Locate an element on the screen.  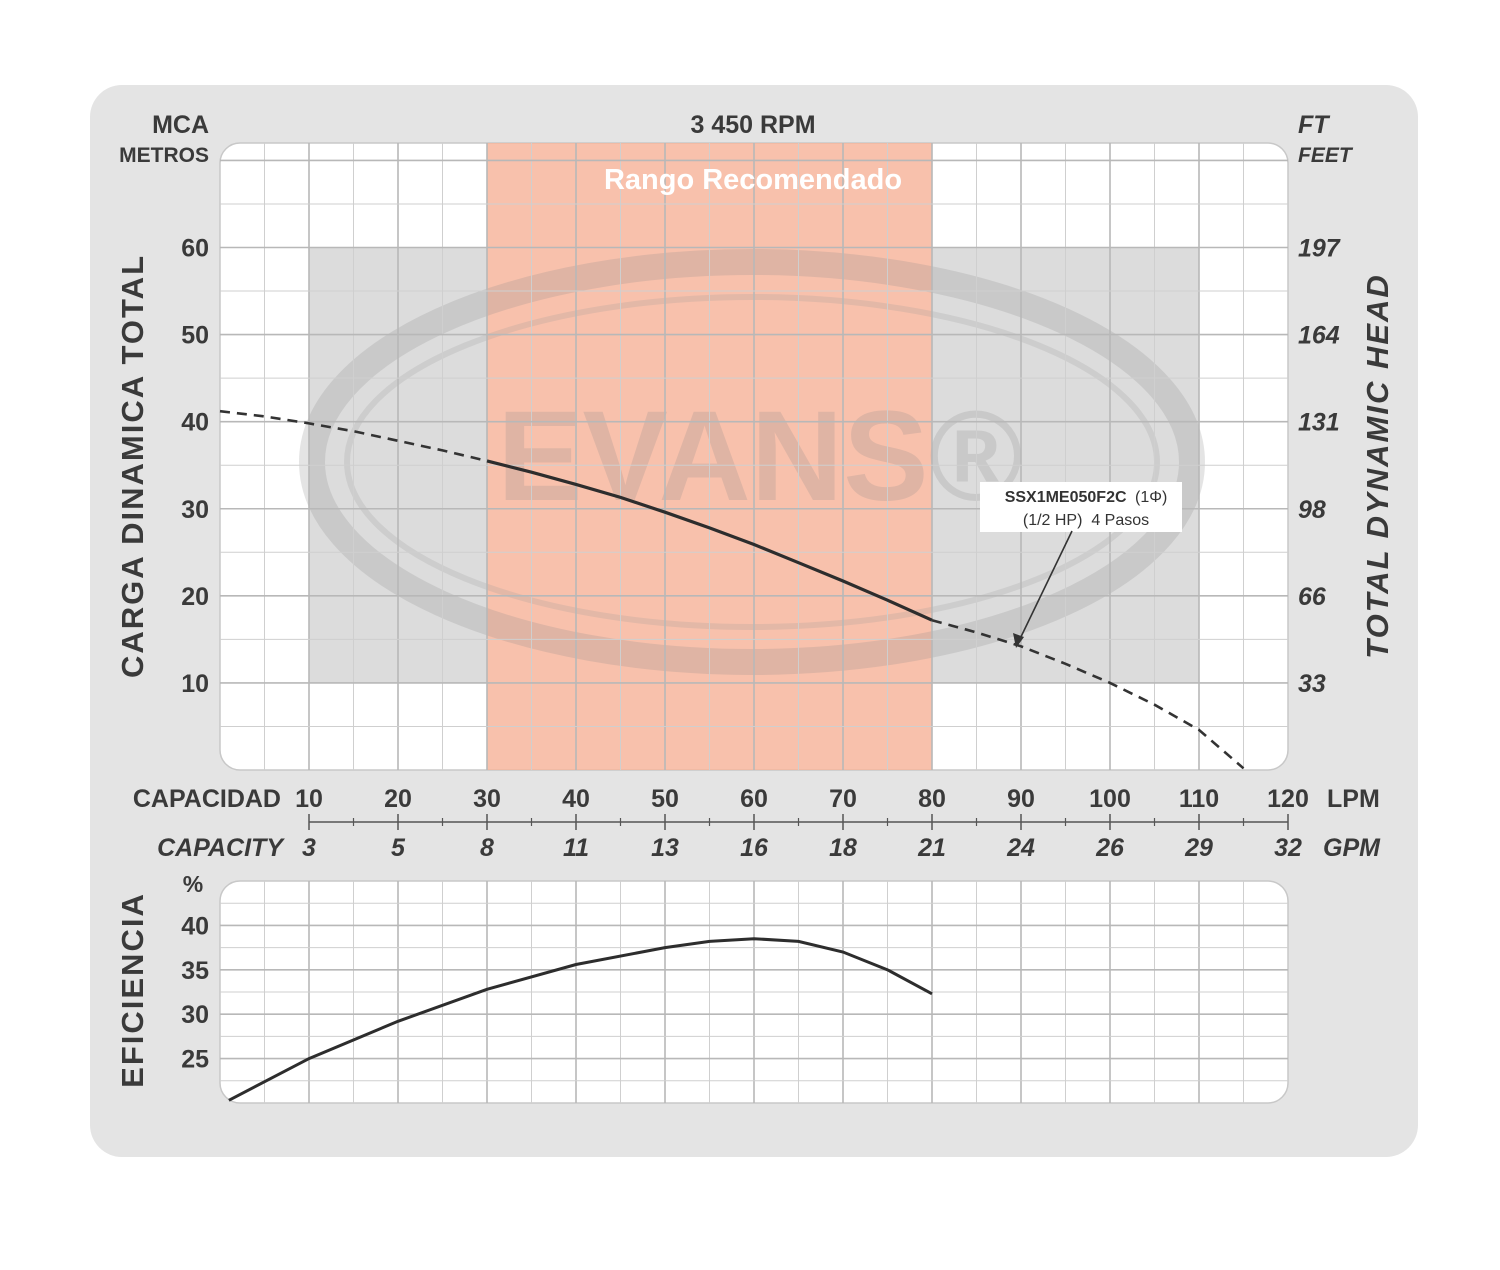
y-tick-left: 10 is located at coordinates (195, 684).